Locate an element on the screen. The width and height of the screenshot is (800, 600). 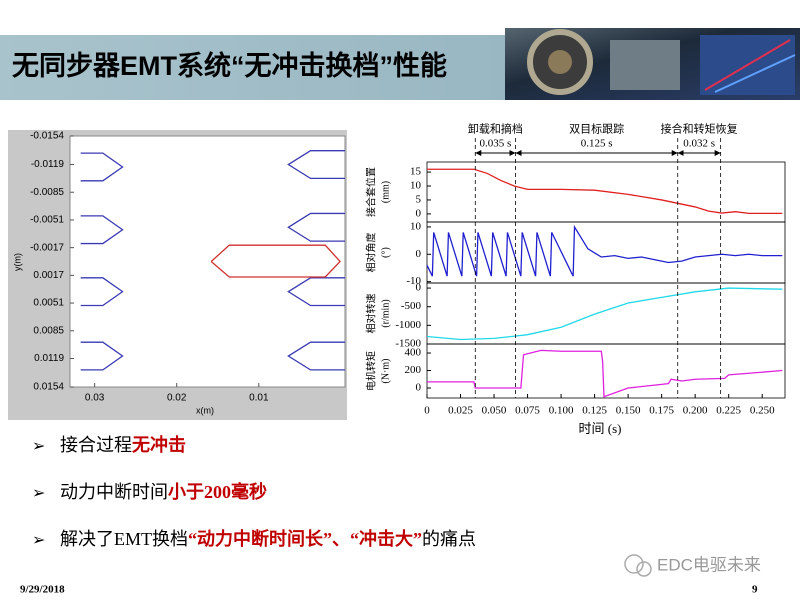
y-tick-label: -0.0085 is located at coordinates (47, 192).